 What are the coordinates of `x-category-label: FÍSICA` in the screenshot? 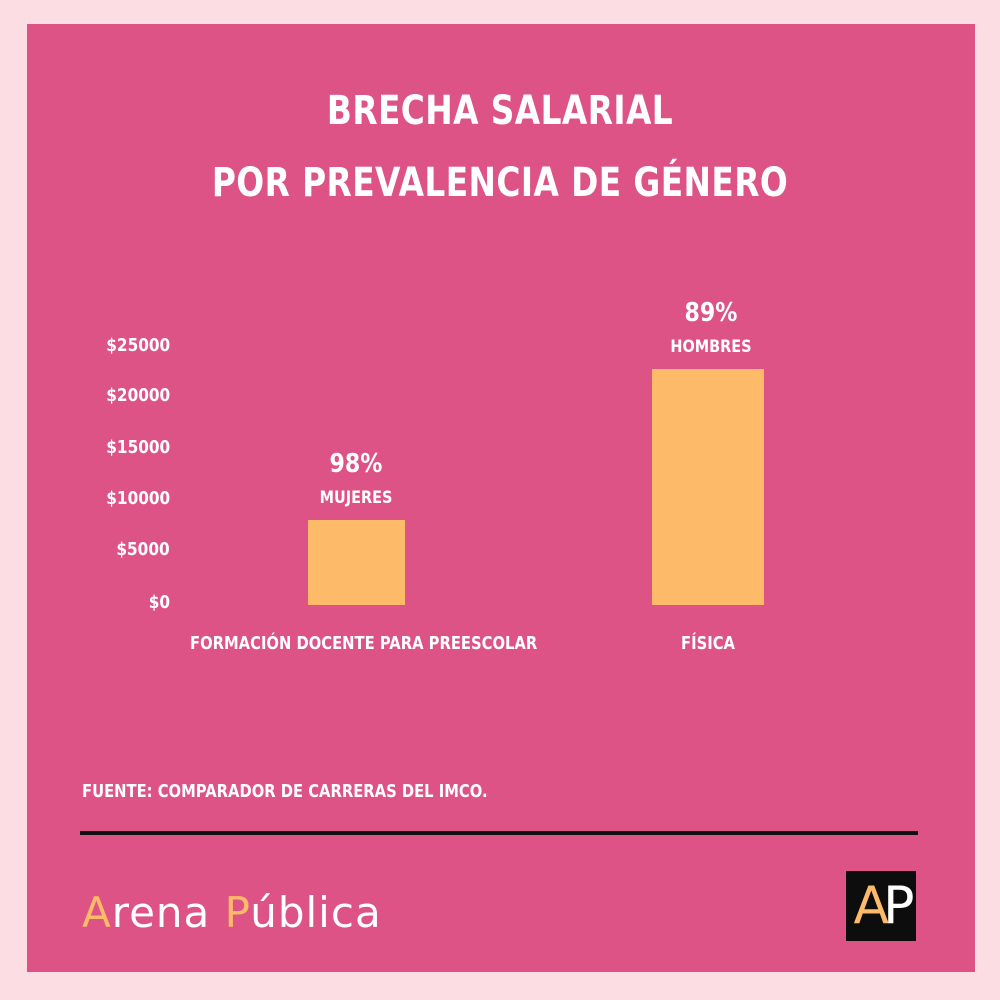 It's located at (708, 643).